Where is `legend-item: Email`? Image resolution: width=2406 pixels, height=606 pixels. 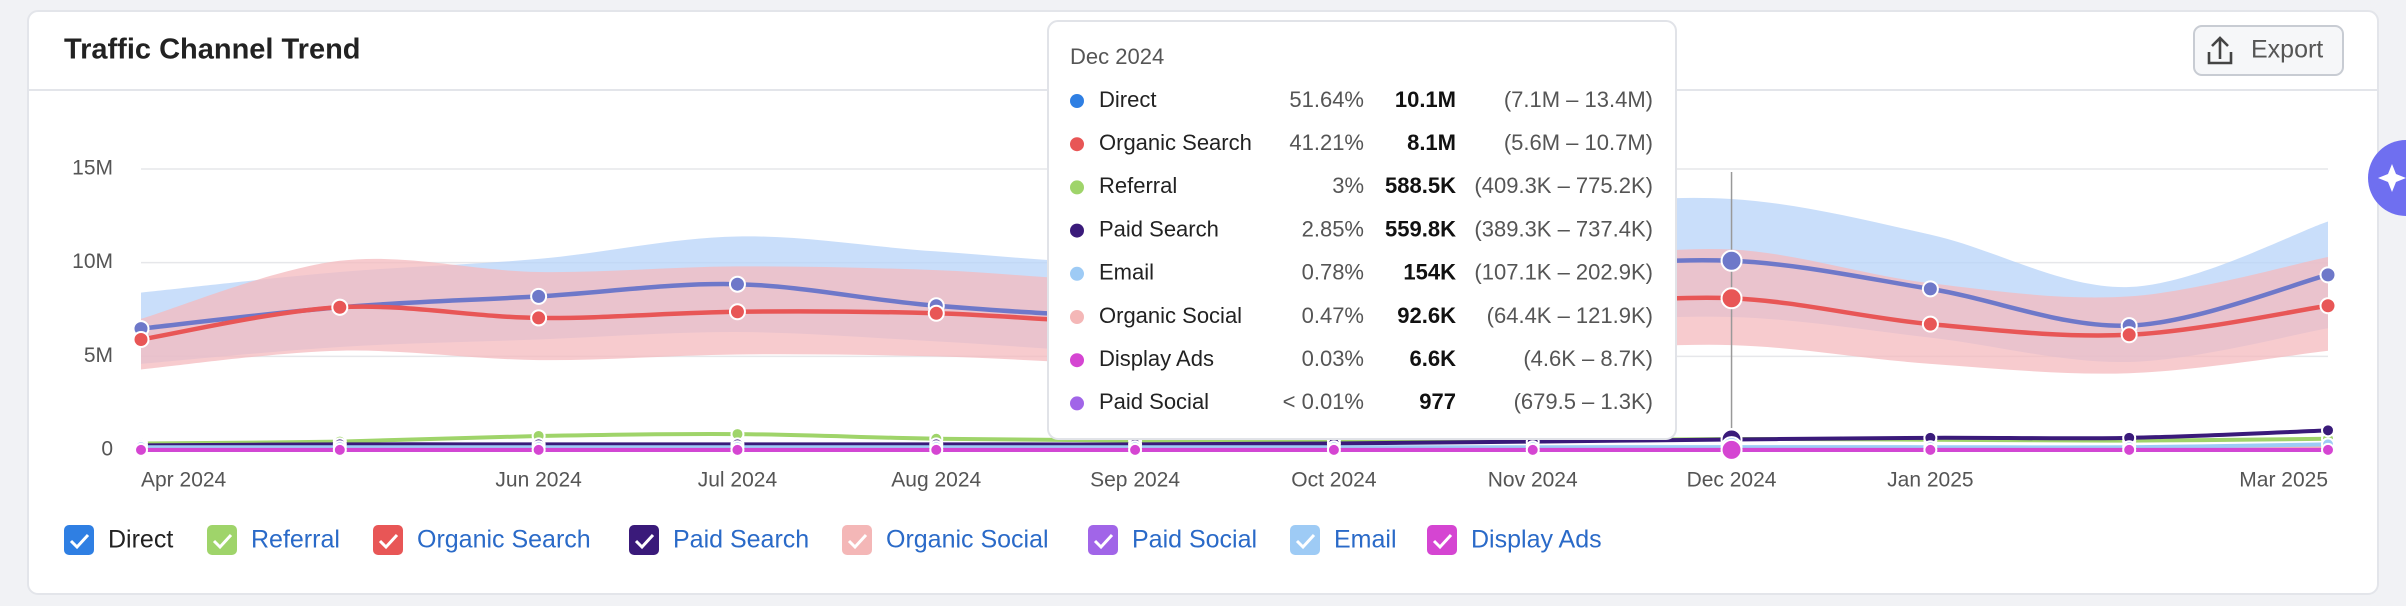 legend-item: Email is located at coordinates (1343, 540).